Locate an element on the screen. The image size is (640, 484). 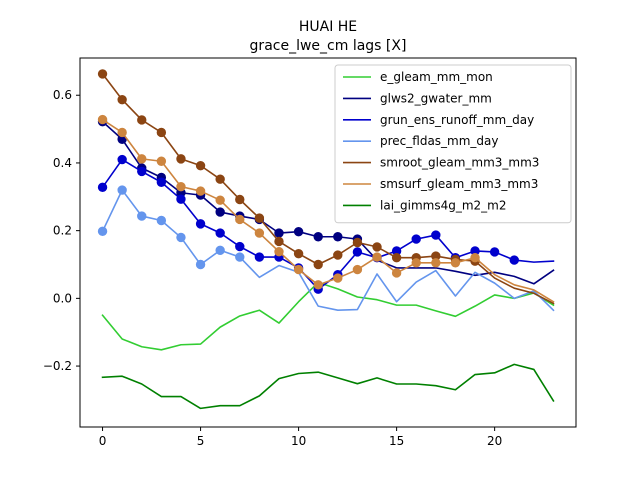
chart-title: HUAI HE is located at coordinates (328, 27).